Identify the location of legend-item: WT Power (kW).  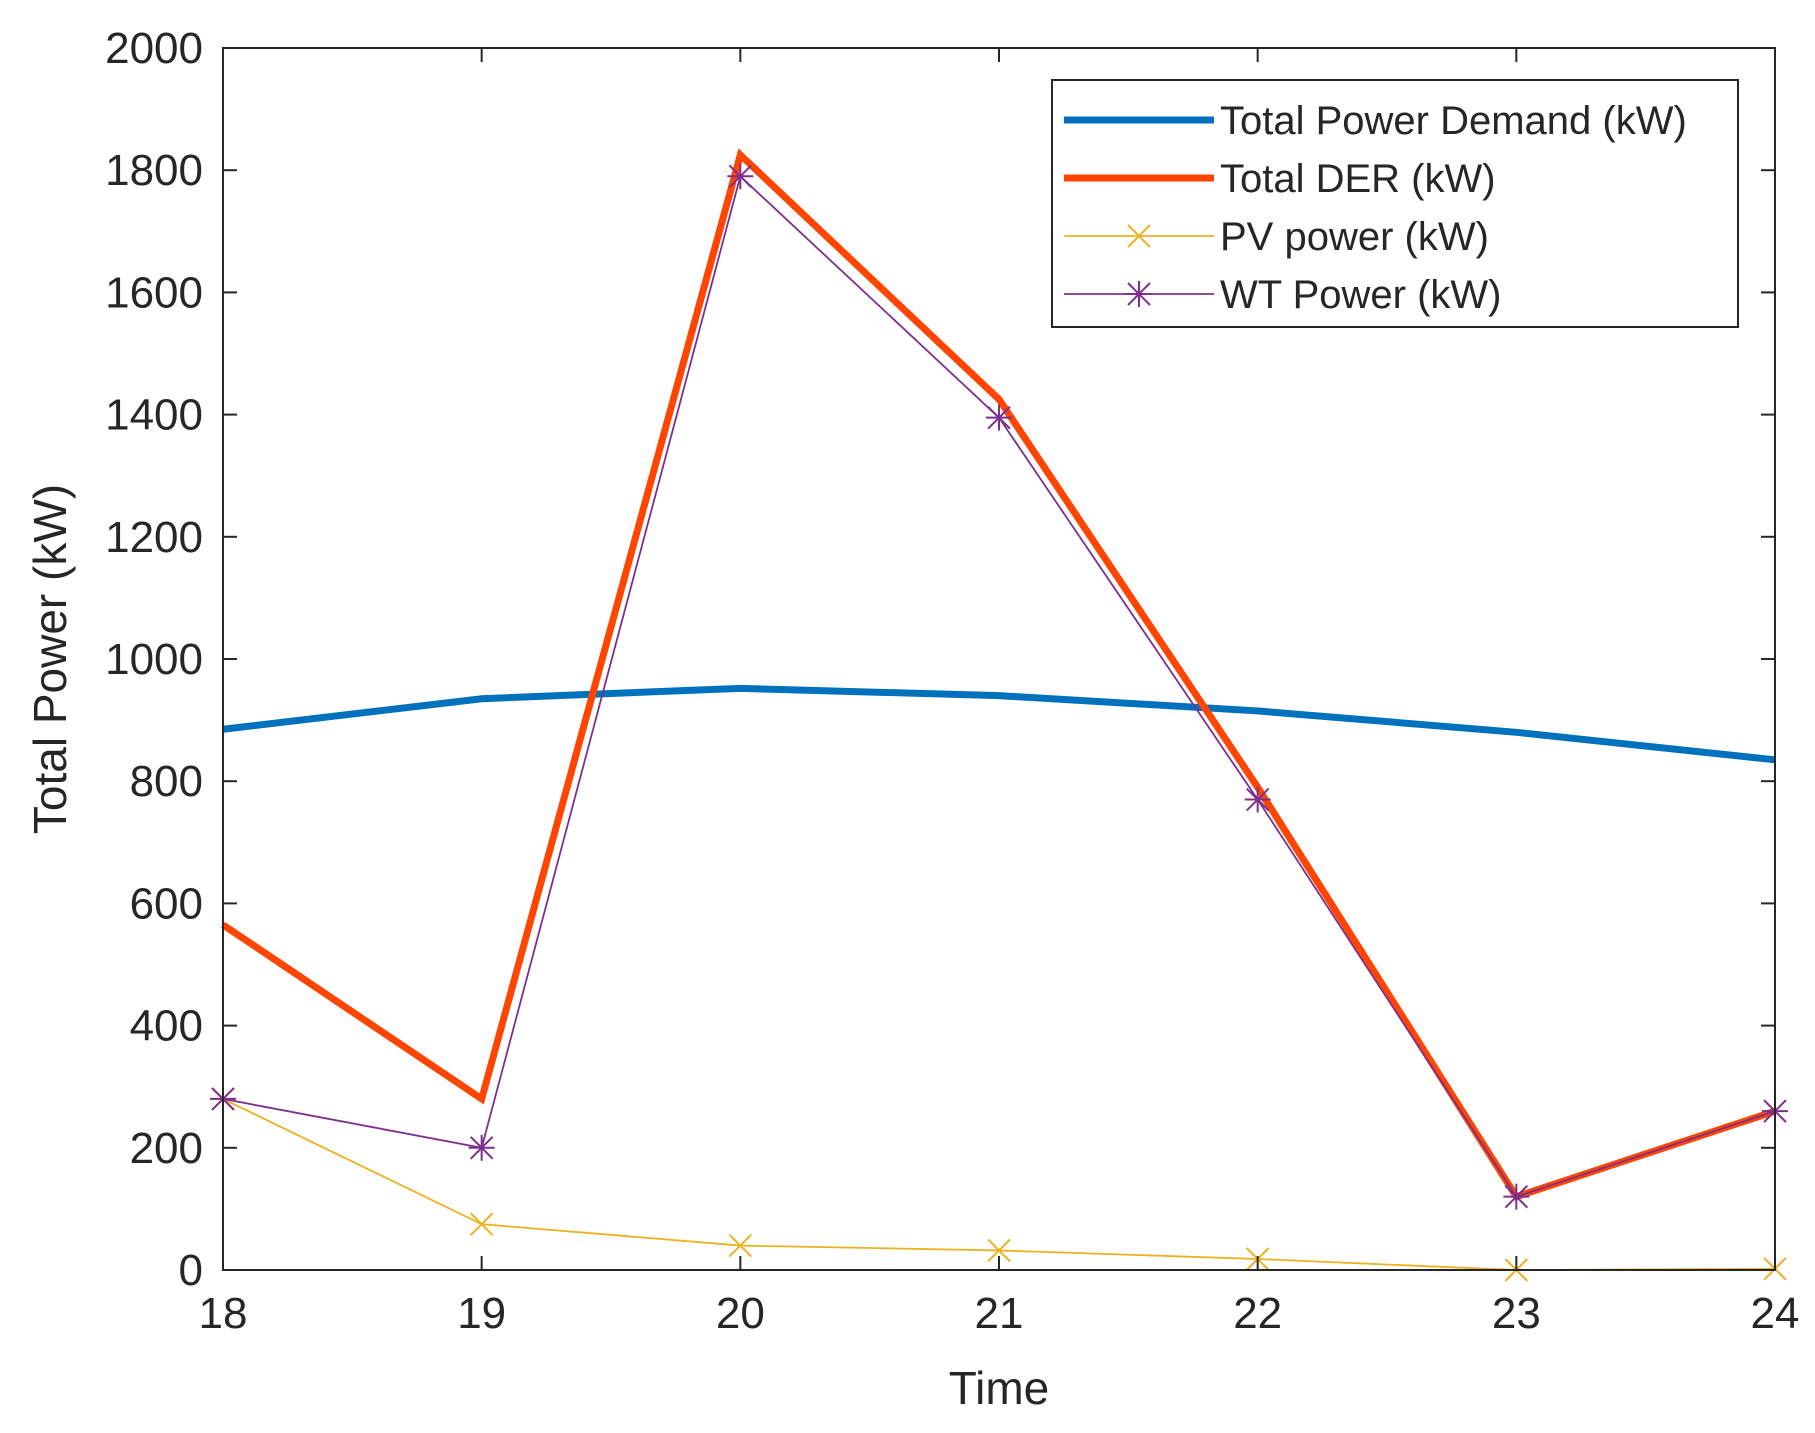
(1282, 295).